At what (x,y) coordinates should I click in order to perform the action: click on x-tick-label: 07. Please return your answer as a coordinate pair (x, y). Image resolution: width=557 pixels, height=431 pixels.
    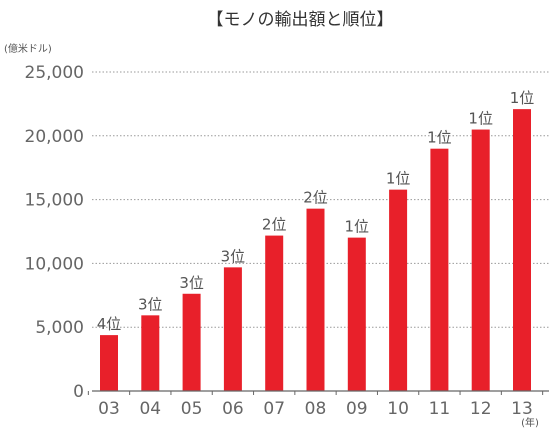
    Looking at the image, I should click on (274, 409).